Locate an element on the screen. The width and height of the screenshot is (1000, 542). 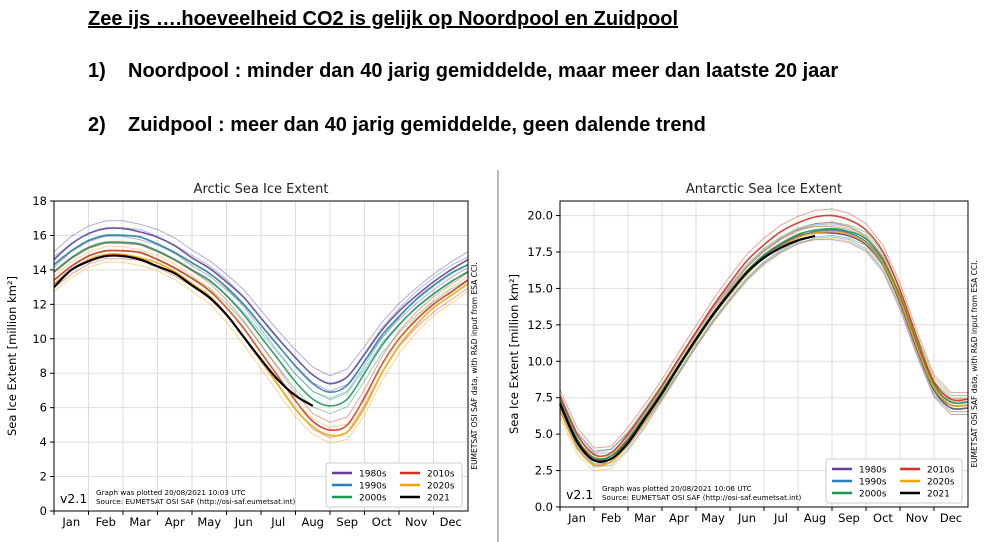
chart-title: Antarctic Sea Ice Extent is located at coordinates (764, 189).